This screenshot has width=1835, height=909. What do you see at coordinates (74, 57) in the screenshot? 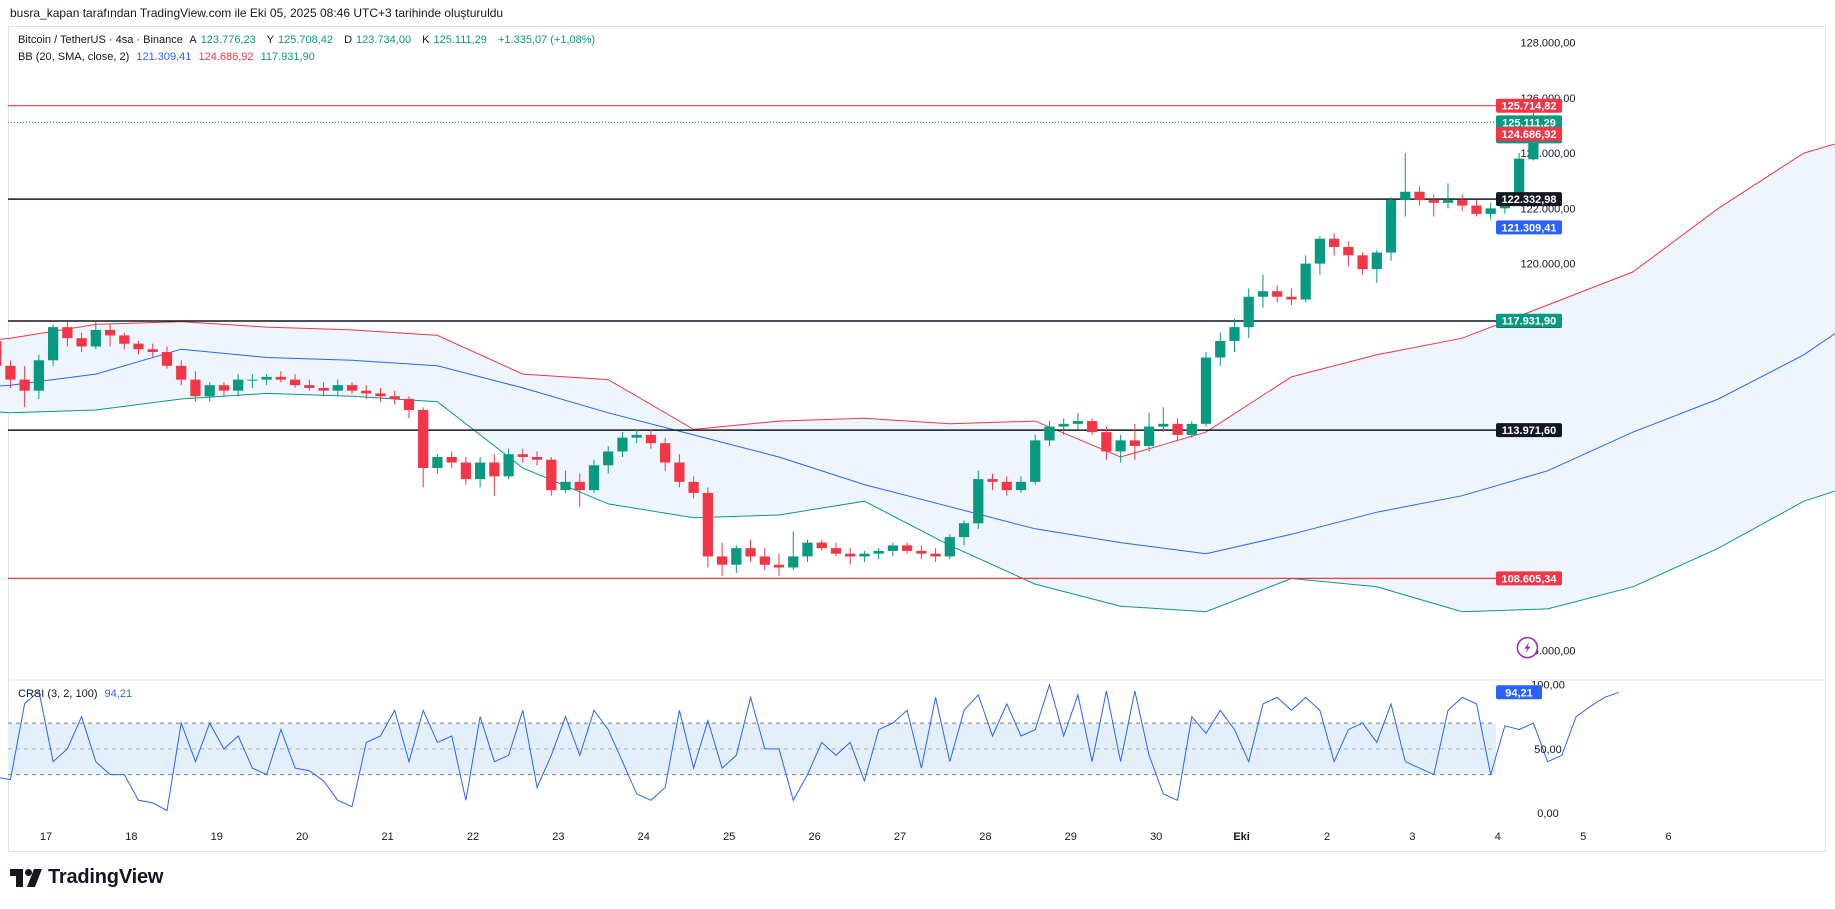
I see `bb-label: BB (20, SMA, close, 2)` at bounding box center [74, 57].